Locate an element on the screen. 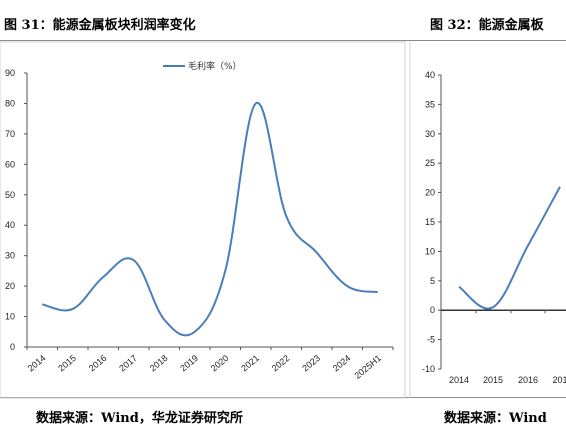  series-line-right is located at coordinates (509, 248).